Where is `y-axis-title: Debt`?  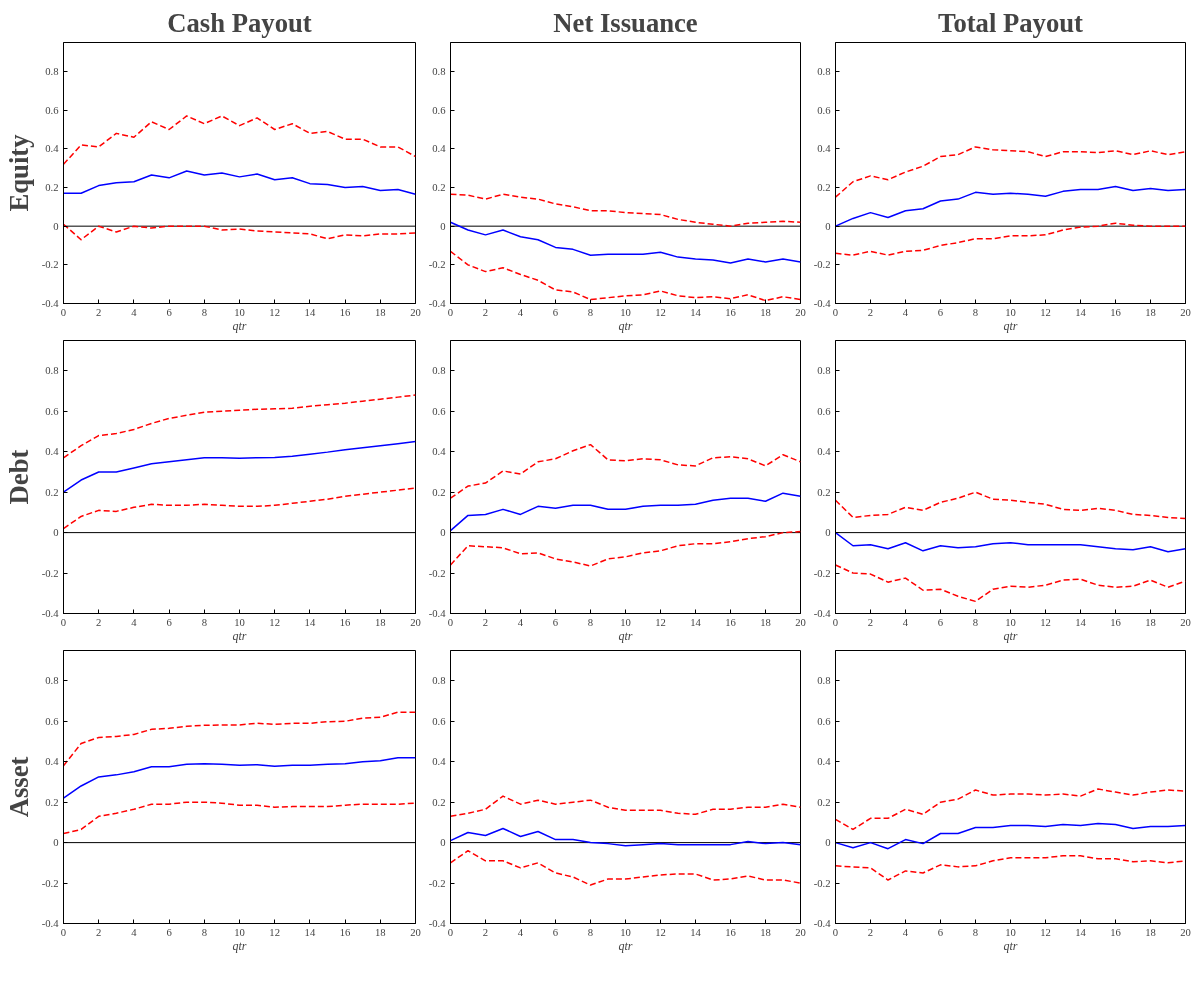 y-axis-title: Debt is located at coordinates (18, 477).